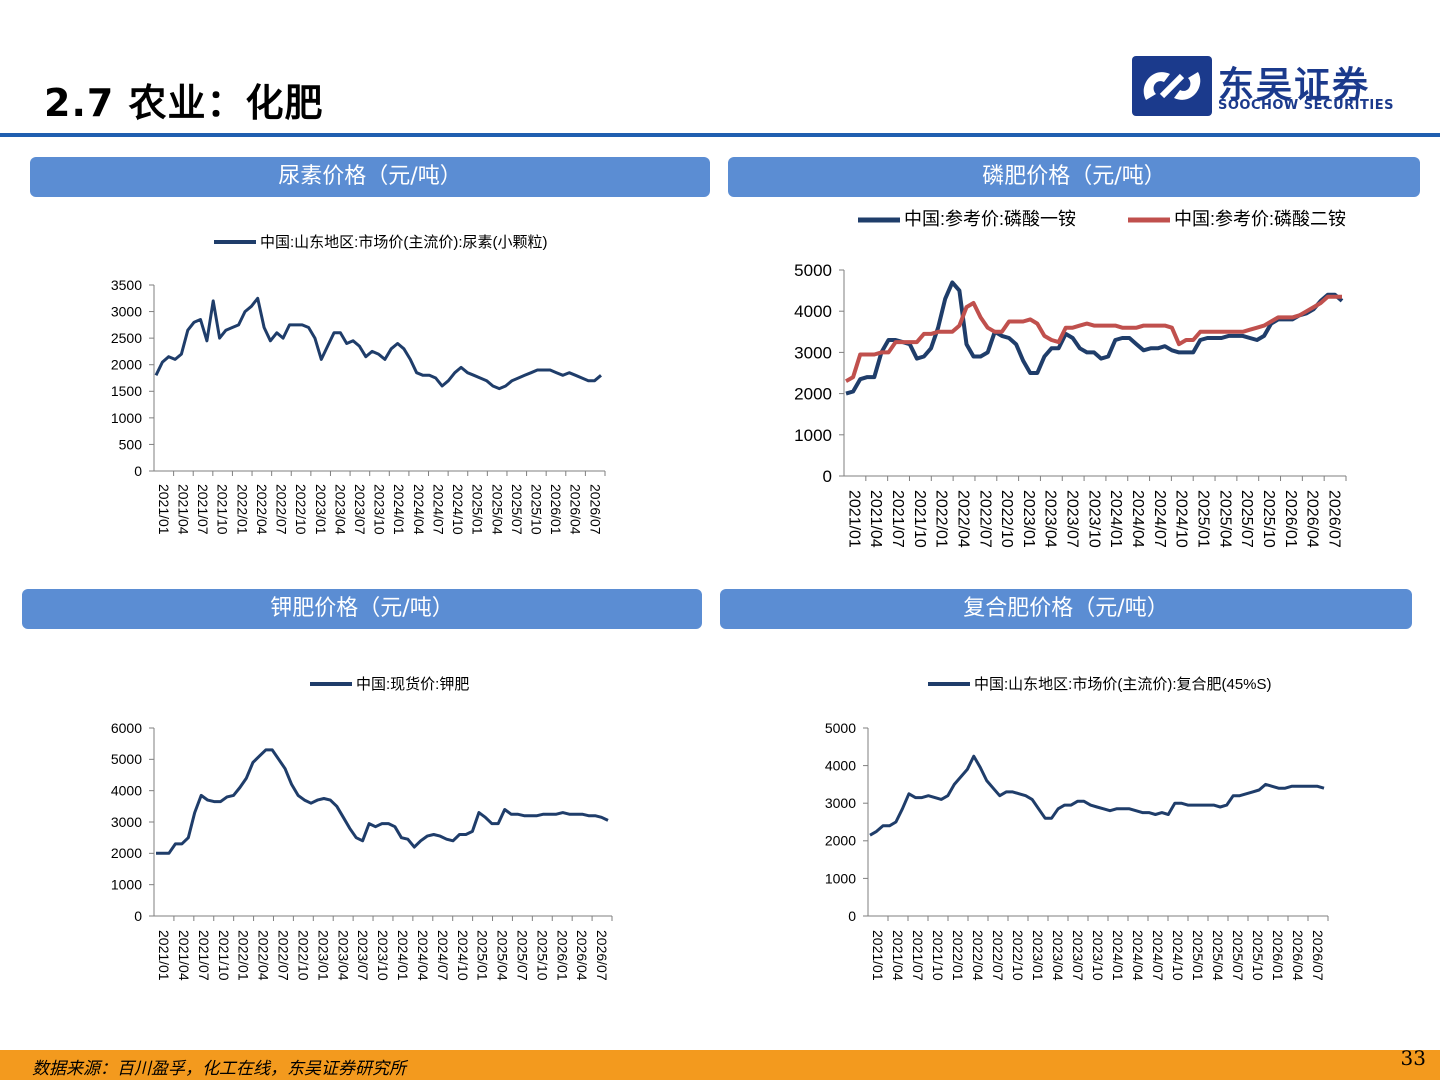 The height and width of the screenshot is (1080, 1440). I want to click on chart3-x-tick-label: 2024/04, so click(423, 955).